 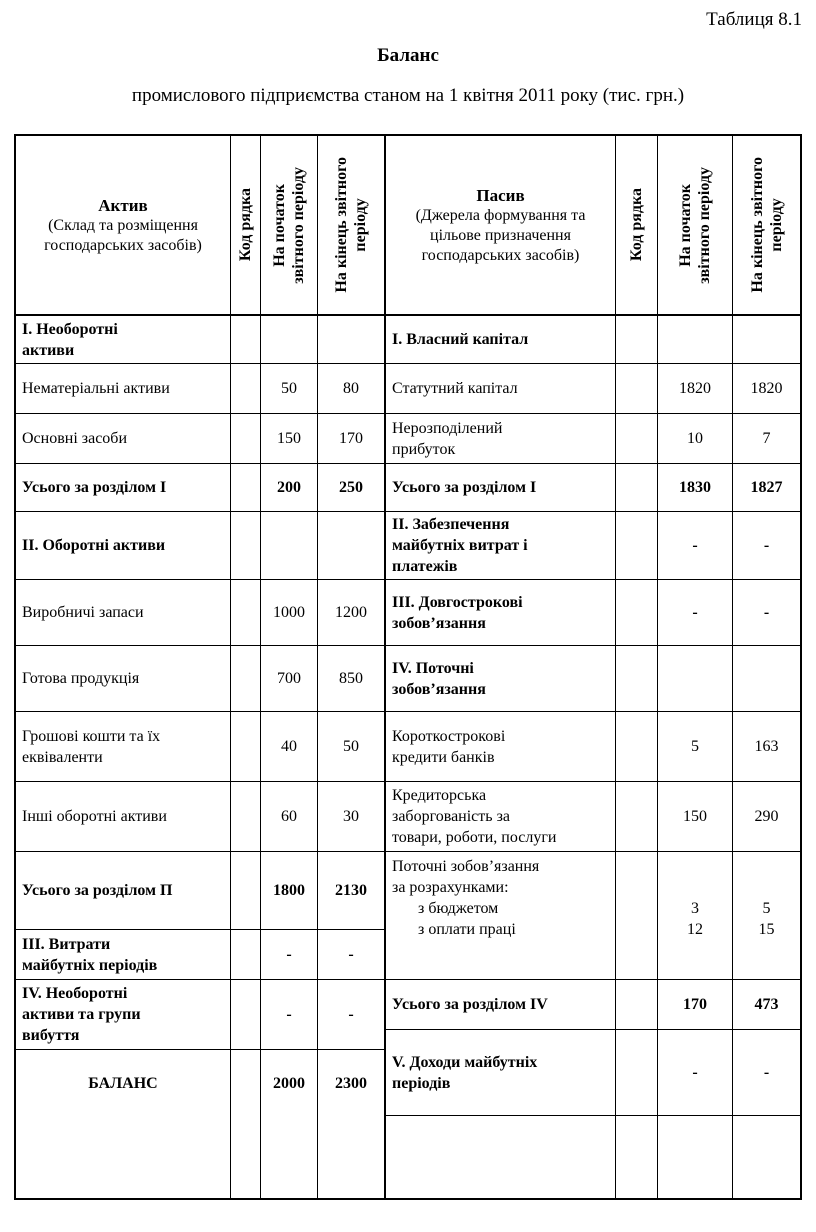 I want to click on header-liability-title: Пасив, so click(x=500, y=195).